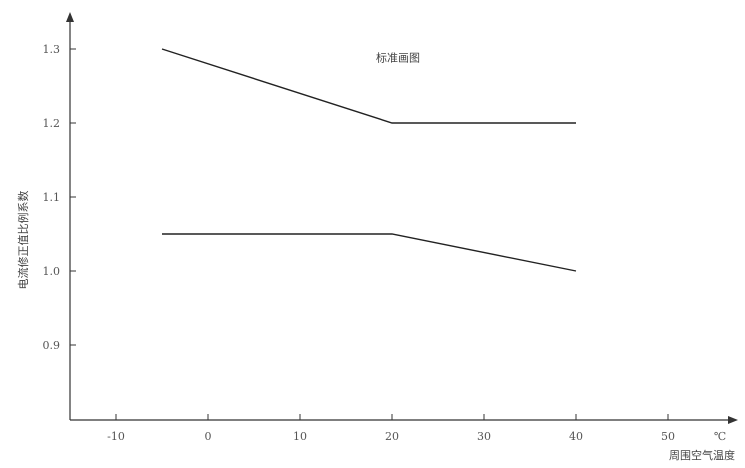 This screenshot has width=745, height=468. I want to click on annotation-label: 标准画图, so click(398, 57).